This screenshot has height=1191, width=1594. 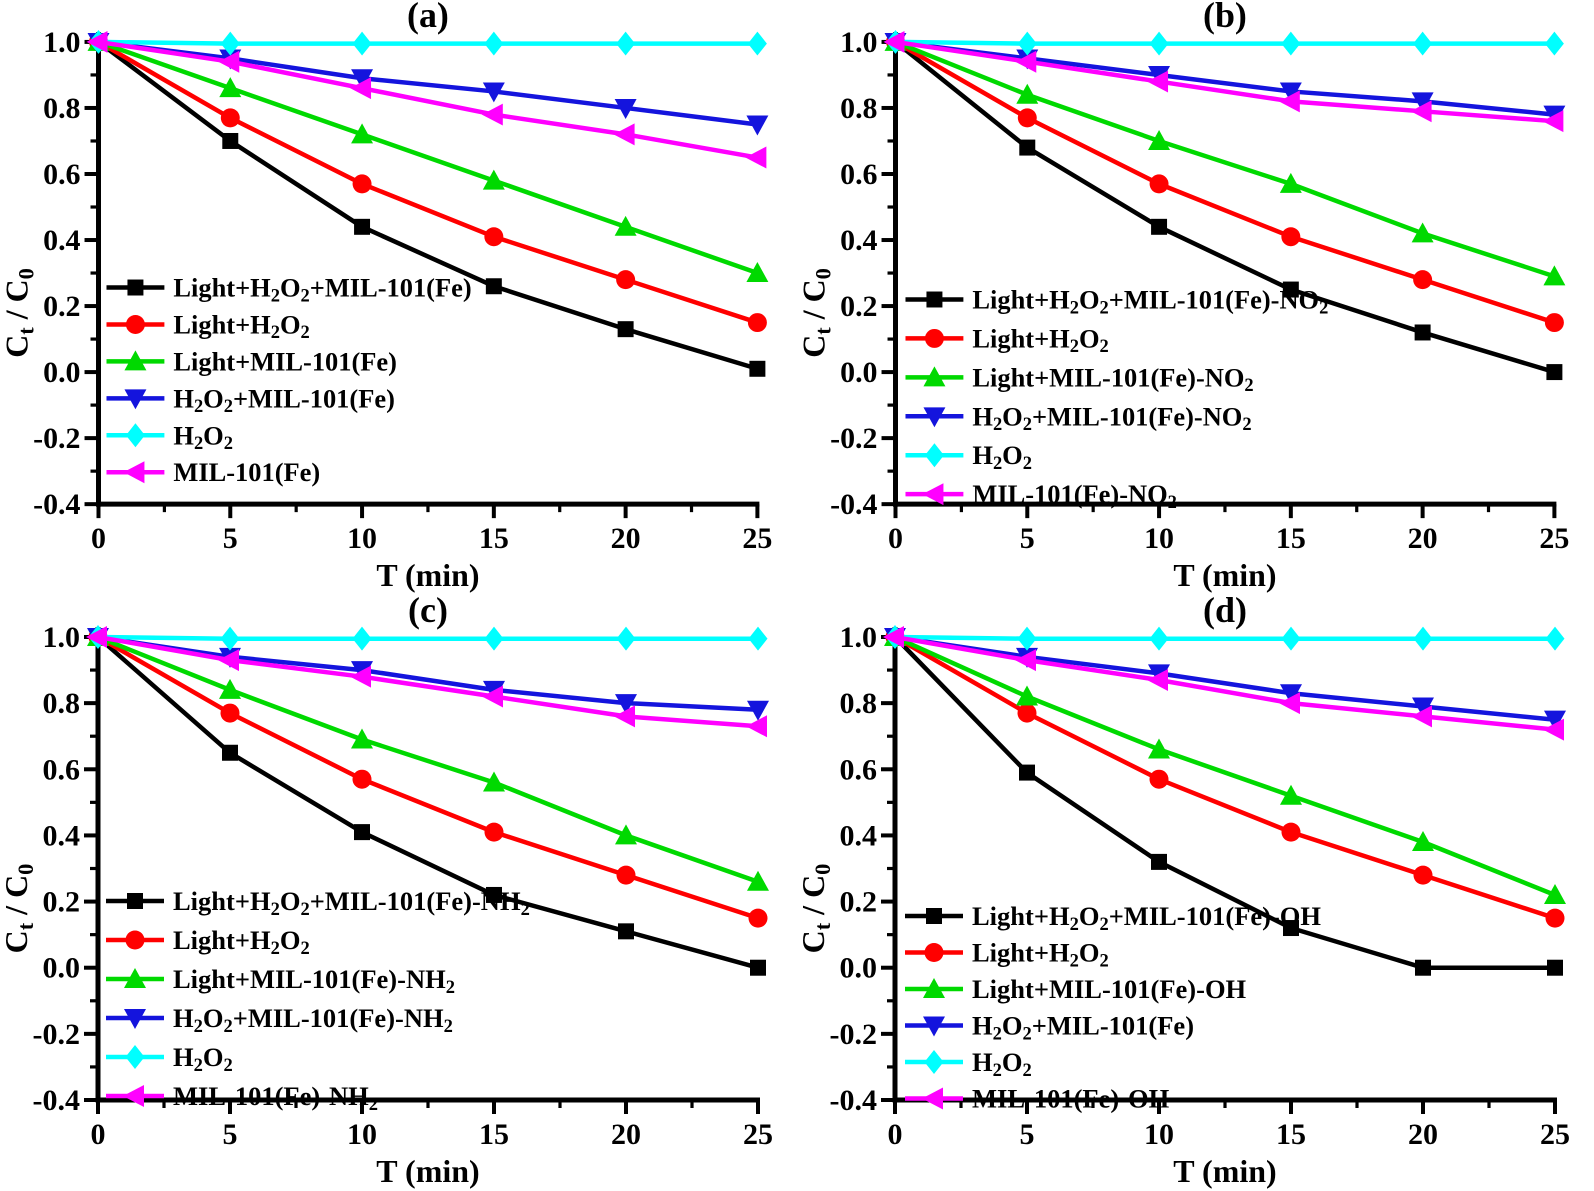 What do you see at coordinates (313, 1020) in the screenshot?
I see `legend-label: H2O2+MIL-101(Fe)-NH2` at bounding box center [313, 1020].